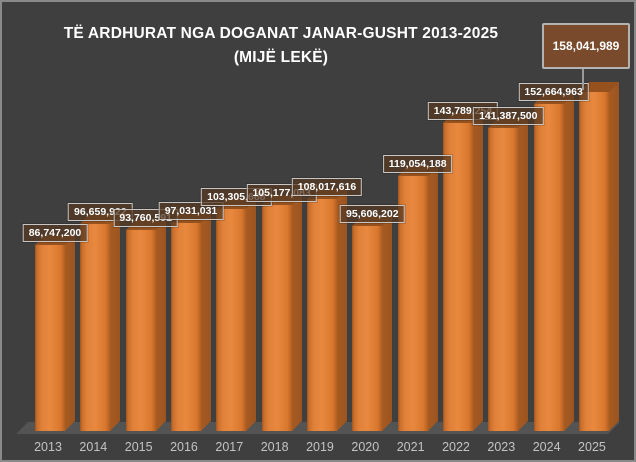  What do you see at coordinates (191, 210) in the screenshot?
I see `value-label-2016: 97,031,031` at bounding box center [191, 210].